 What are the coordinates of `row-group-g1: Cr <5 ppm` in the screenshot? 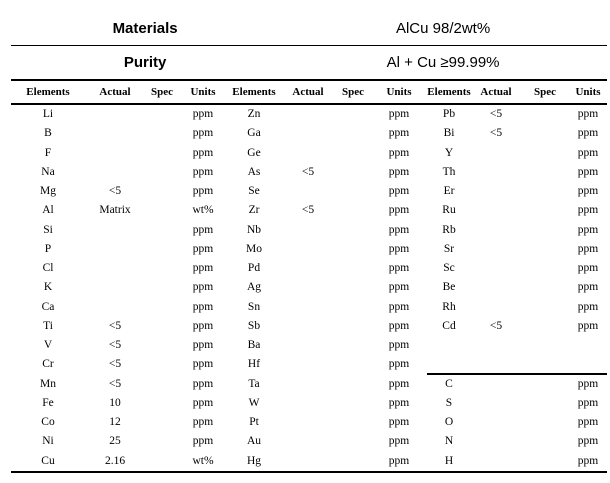 It's located at (119, 364).